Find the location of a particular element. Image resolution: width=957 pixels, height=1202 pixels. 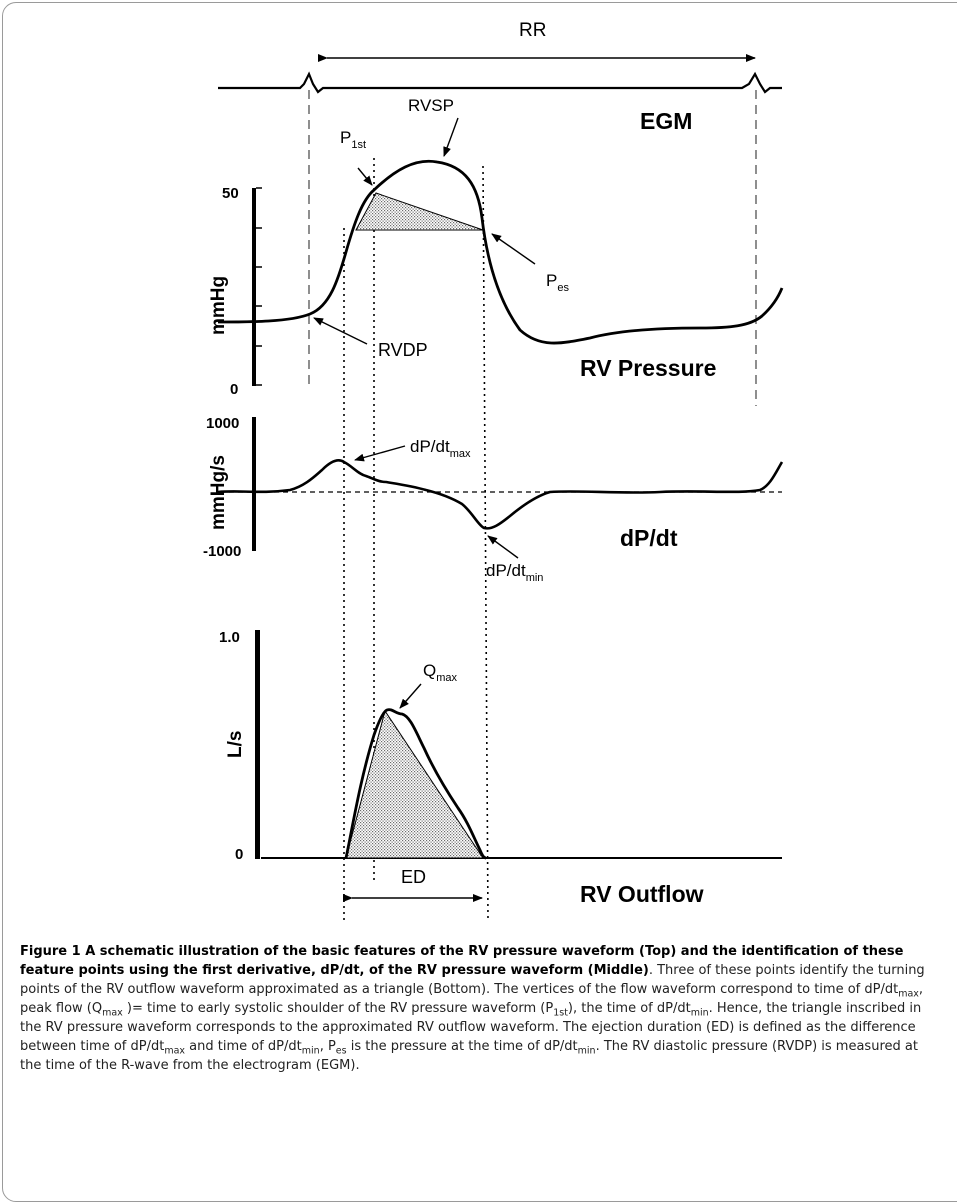

dpdtmin-label: dP/dtmin is located at coordinates (514, 572).